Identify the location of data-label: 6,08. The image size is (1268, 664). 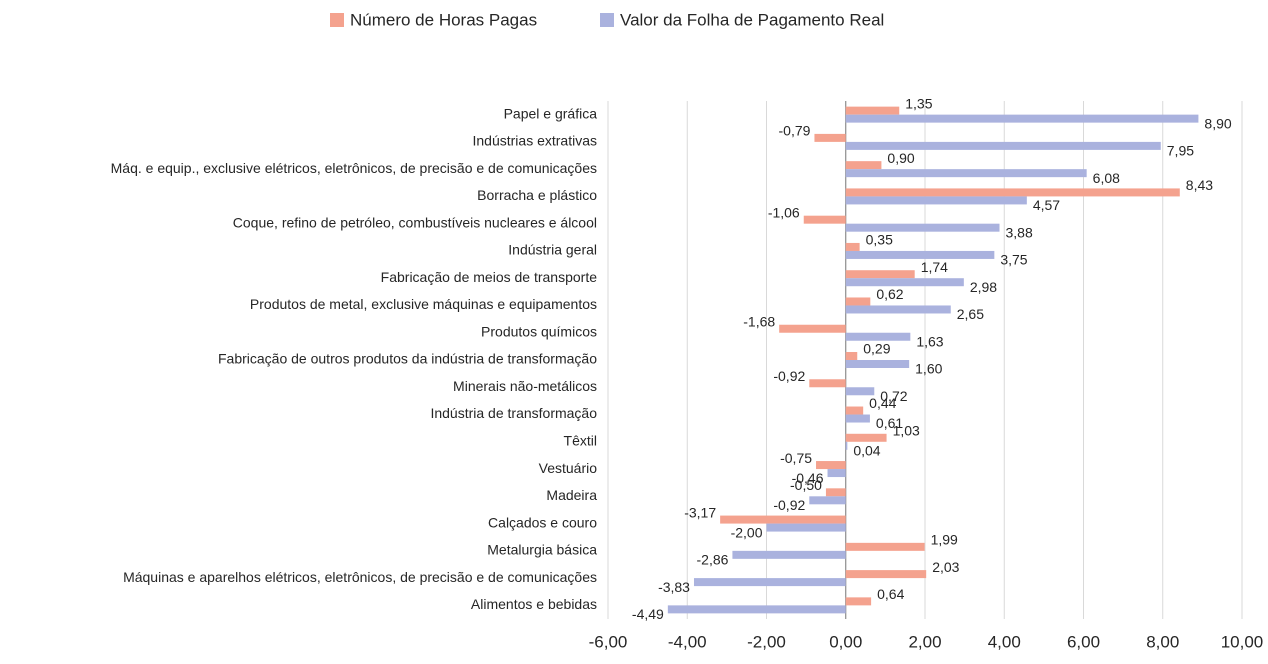
(1106, 178).